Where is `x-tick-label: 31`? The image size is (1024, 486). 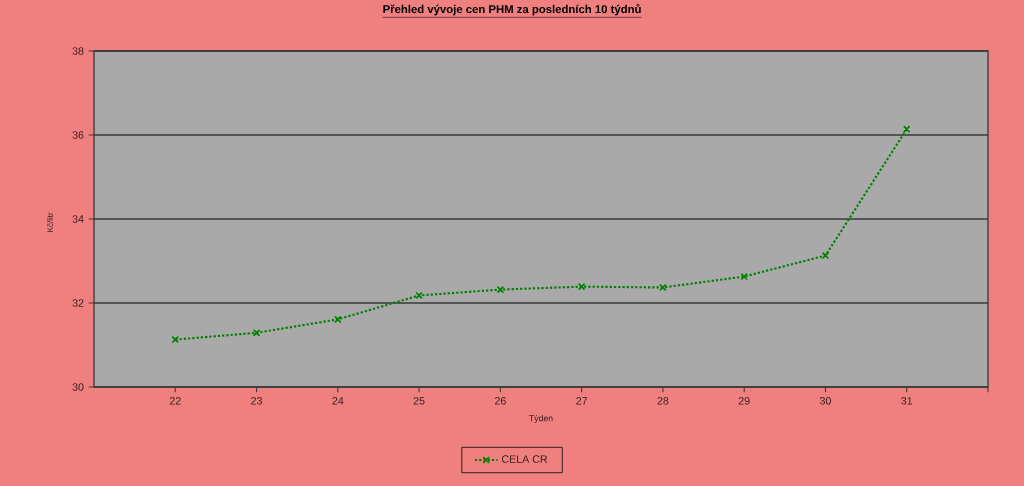
x-tick-label: 31 is located at coordinates (907, 401).